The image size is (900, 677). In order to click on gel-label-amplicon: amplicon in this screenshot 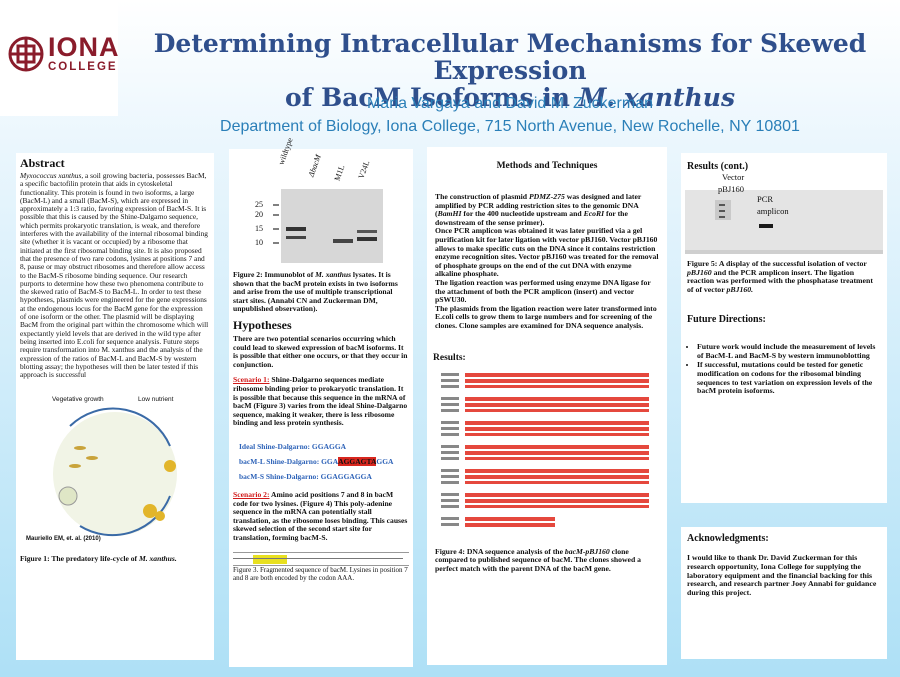, I will do `click(773, 211)`.